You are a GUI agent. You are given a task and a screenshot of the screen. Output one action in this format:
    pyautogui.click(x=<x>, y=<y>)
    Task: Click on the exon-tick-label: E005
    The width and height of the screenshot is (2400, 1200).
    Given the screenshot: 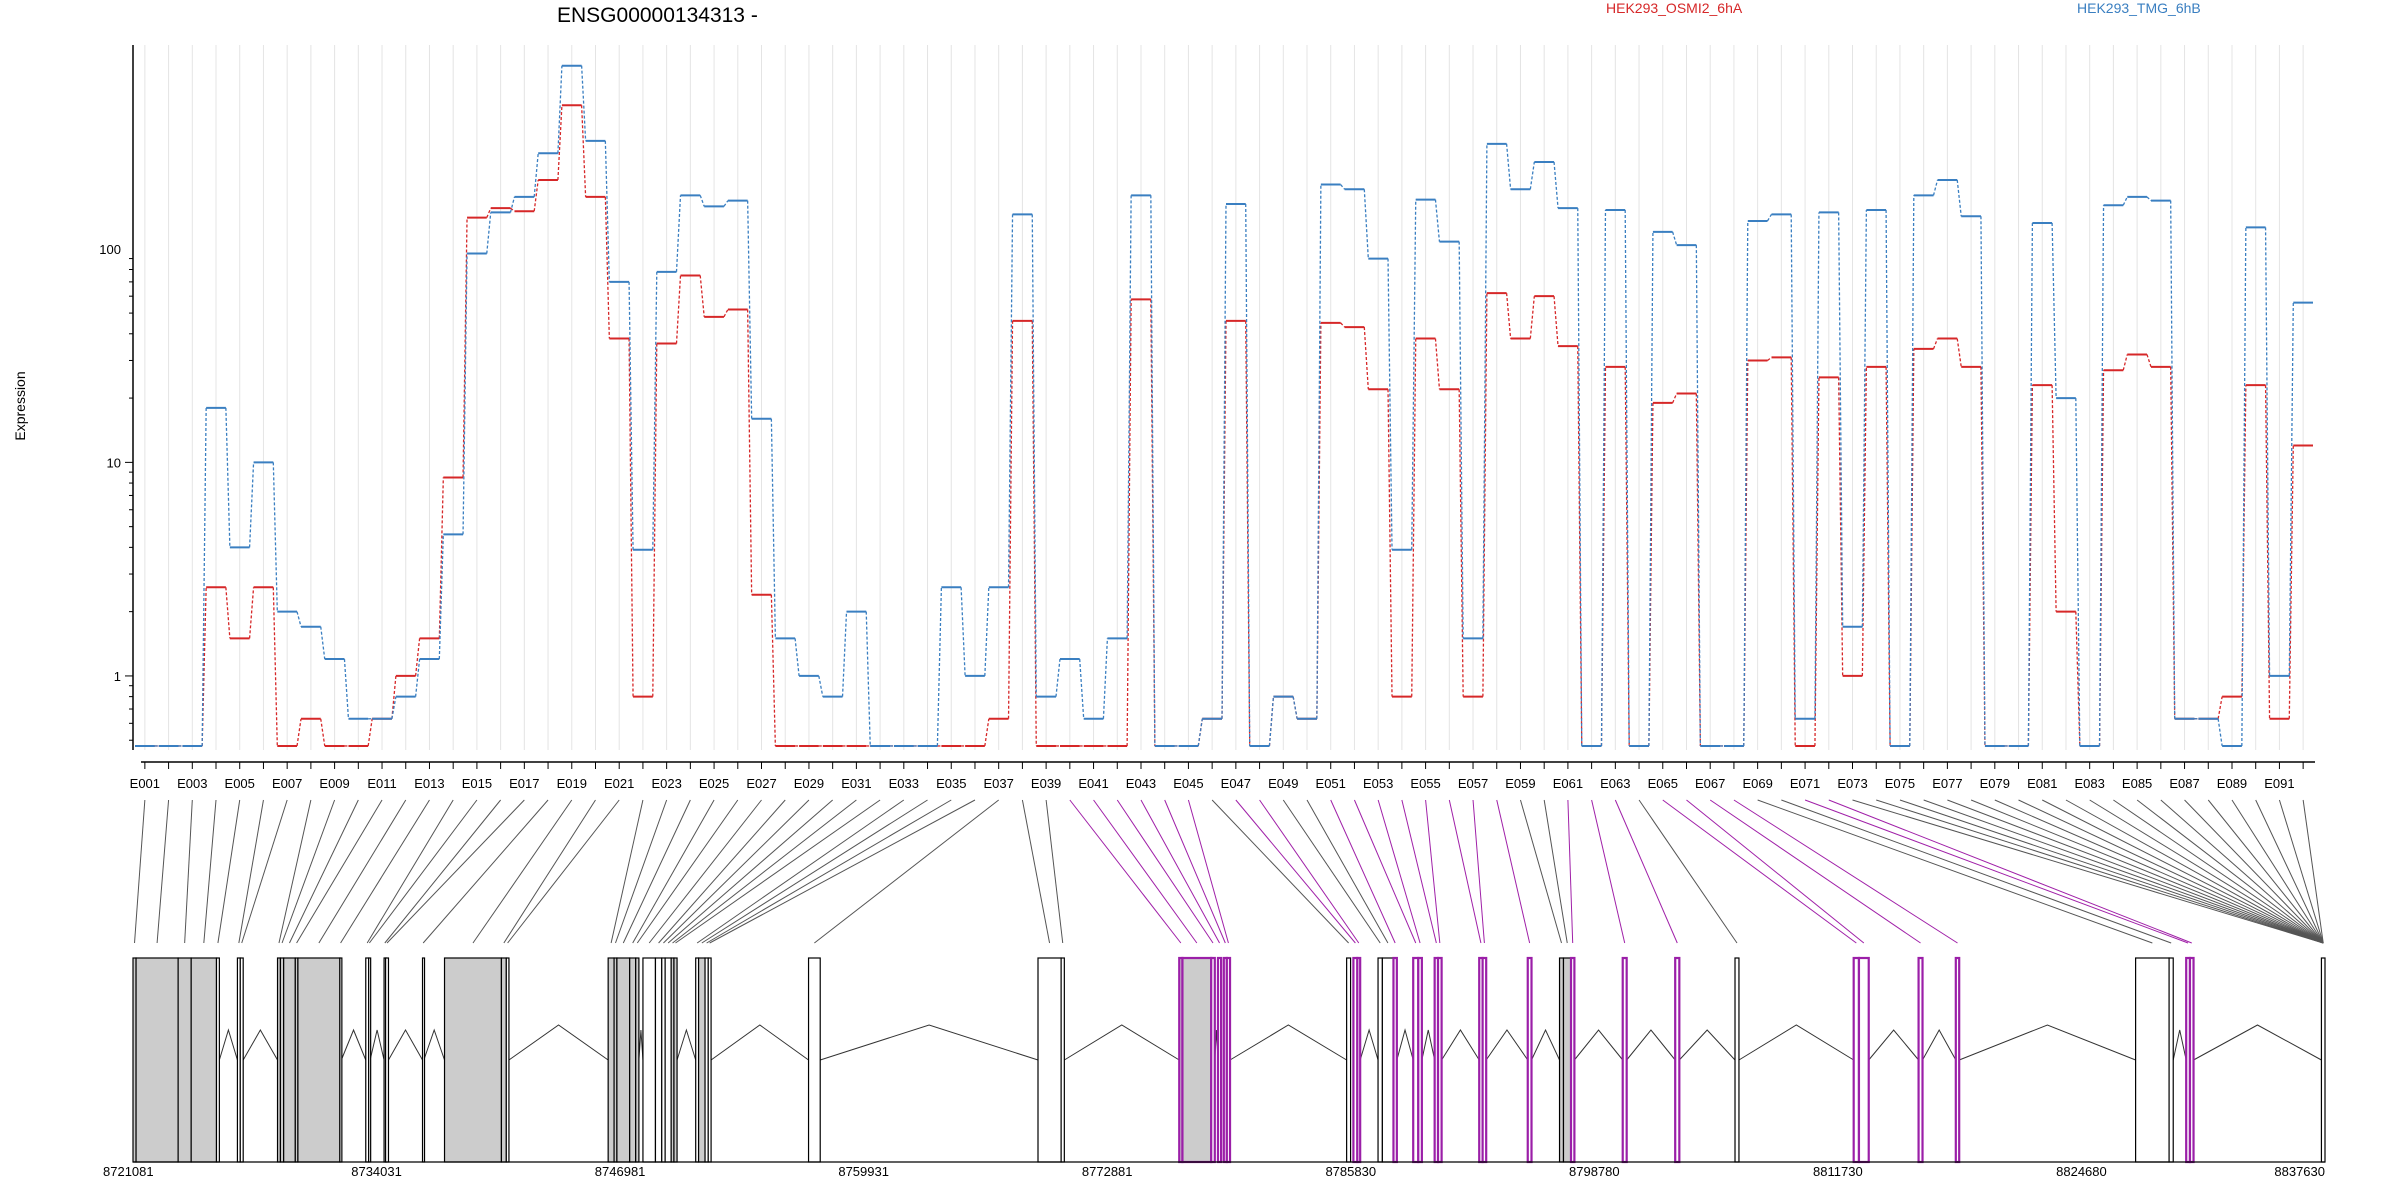 What is the action you would take?
    pyautogui.click(x=240, y=783)
    